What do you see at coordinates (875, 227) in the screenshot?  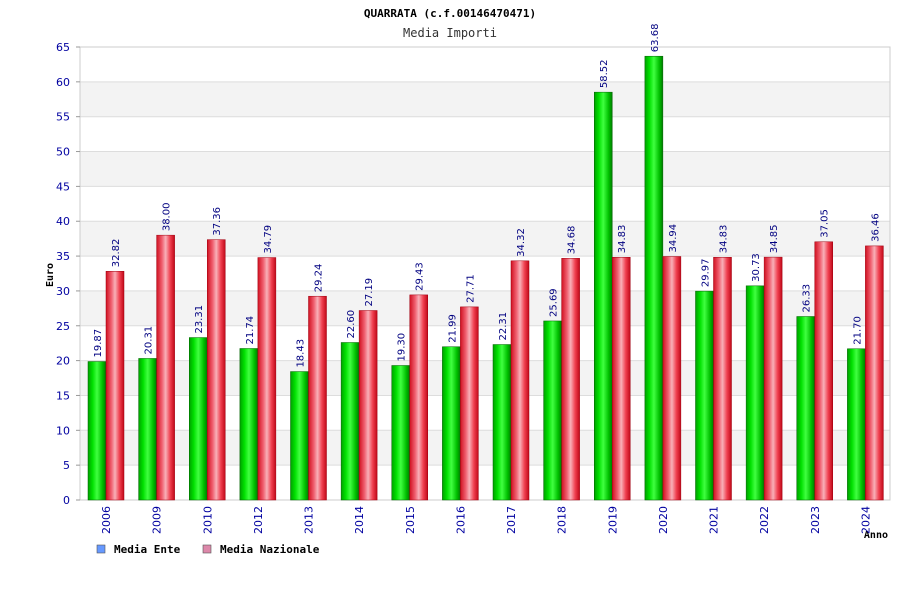 I see `data-label: 36.46` at bounding box center [875, 227].